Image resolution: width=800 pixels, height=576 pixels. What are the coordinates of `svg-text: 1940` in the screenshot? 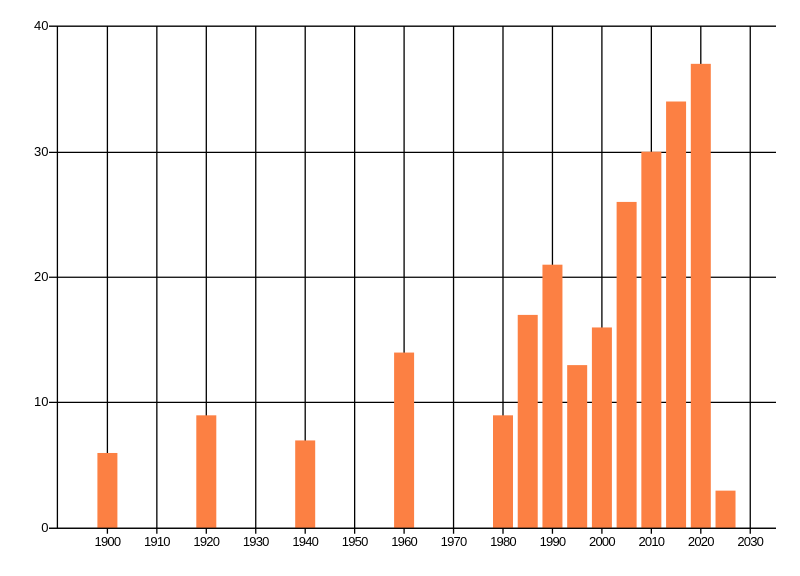 It's located at (305, 541).